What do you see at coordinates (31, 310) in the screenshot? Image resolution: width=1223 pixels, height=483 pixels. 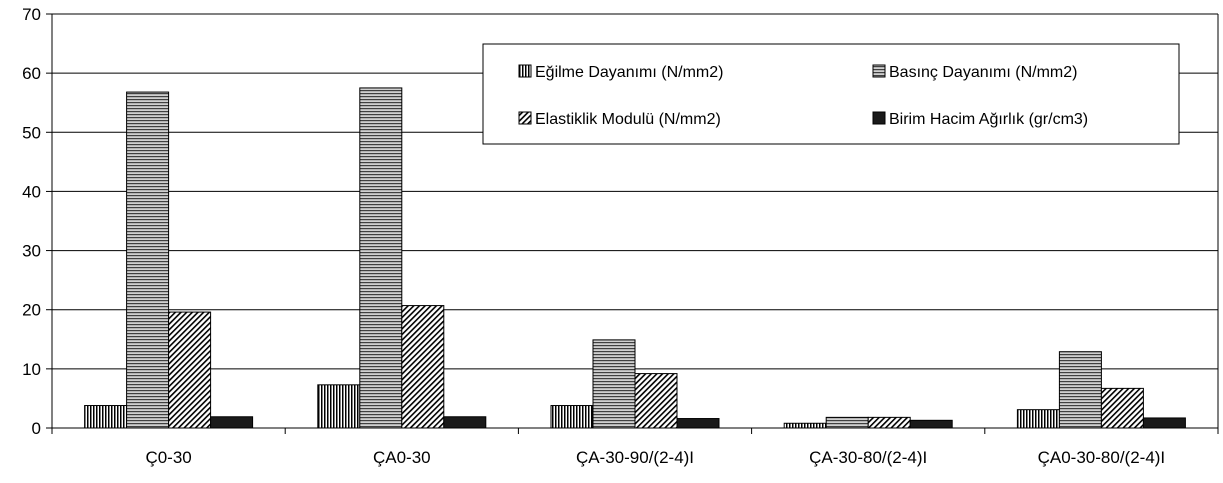 I see `y-tick-label: 20` at bounding box center [31, 310].